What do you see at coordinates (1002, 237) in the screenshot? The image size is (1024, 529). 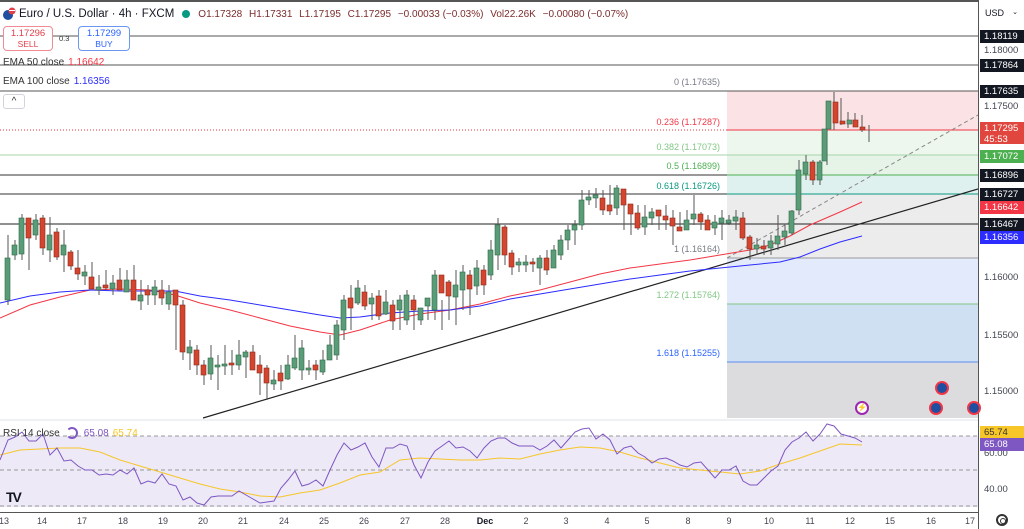 I see `ema100-price-label: 1.16356` at bounding box center [1002, 237].